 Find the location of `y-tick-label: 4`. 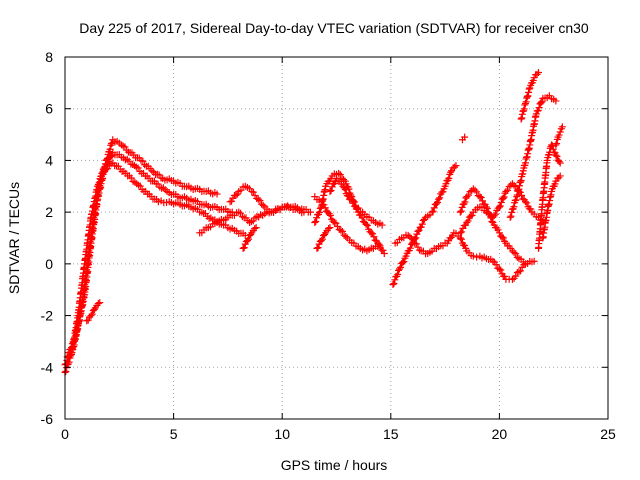

y-tick-label: 4 is located at coordinates (49, 160).